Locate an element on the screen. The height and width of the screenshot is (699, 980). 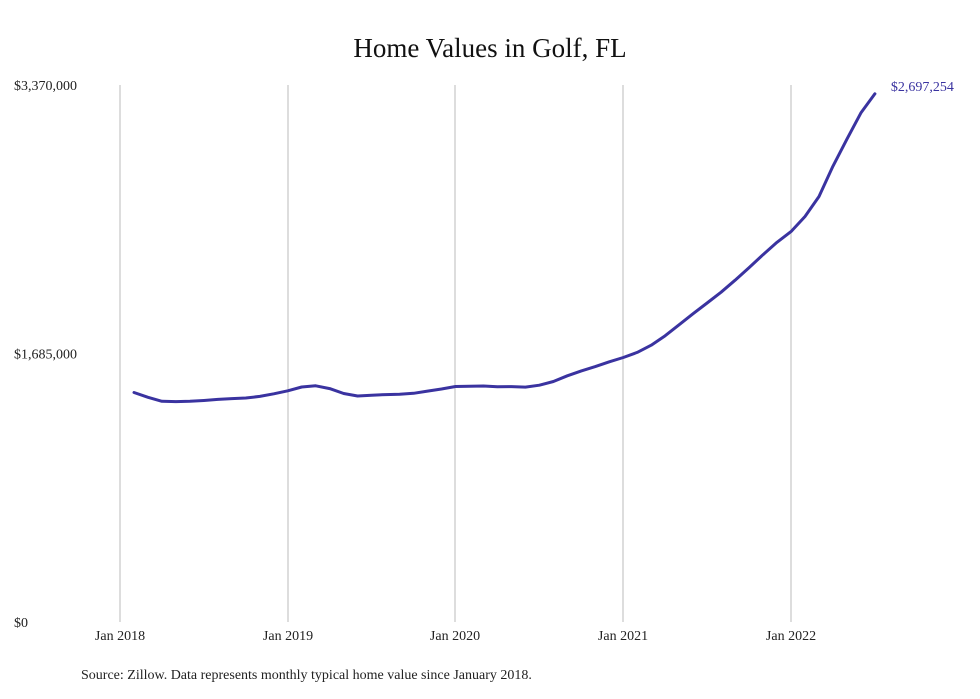
end-value-label: $2,697,254 is located at coordinates (922, 87).